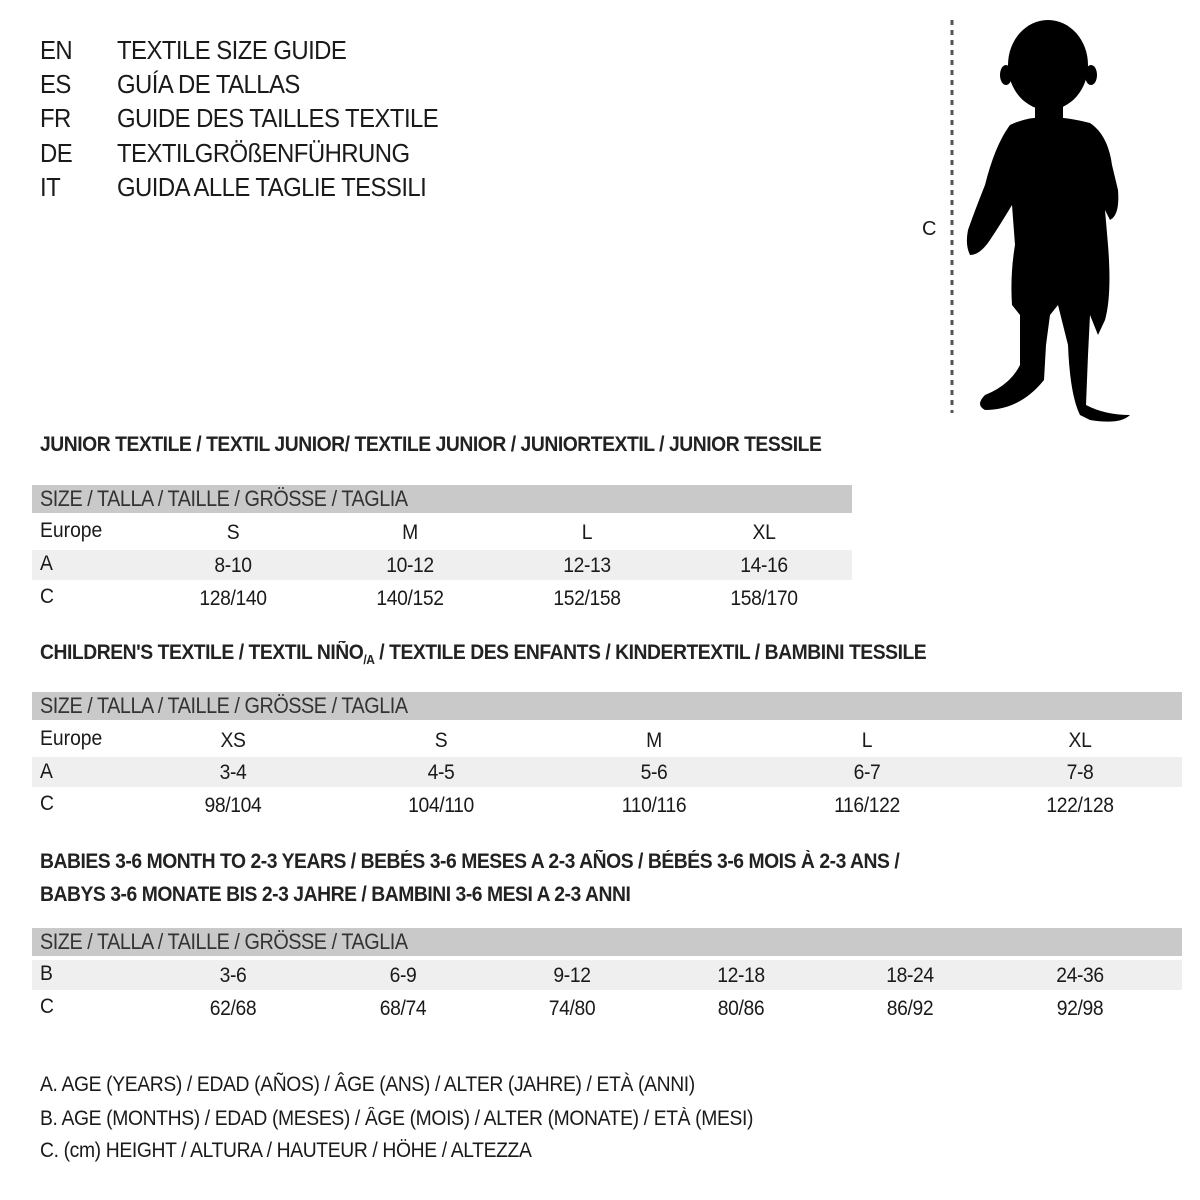 The height and width of the screenshot is (1200, 1200). What do you see at coordinates (587, 598) in the screenshot?
I see `table-cell: 152/158` at bounding box center [587, 598].